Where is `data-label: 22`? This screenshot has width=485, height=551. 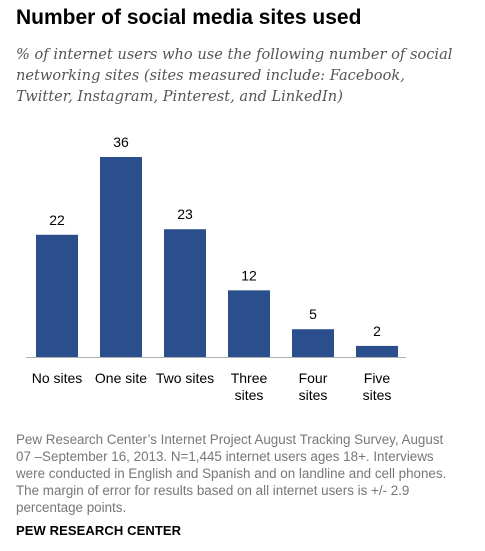 data-label: 22 is located at coordinates (57, 220).